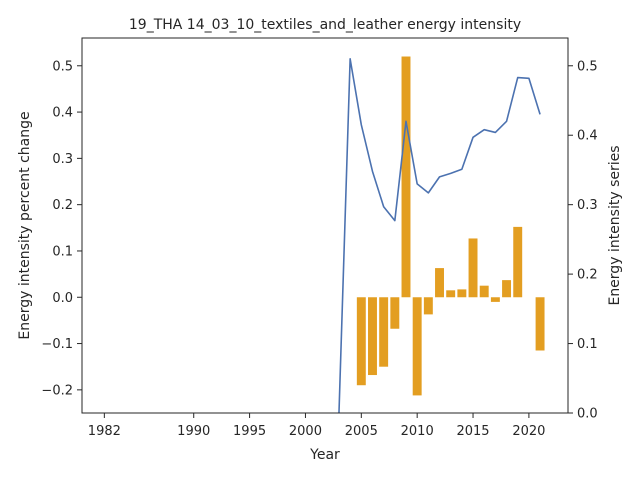 Image resolution: width=640 pixels, height=480 pixels. What do you see at coordinates (249, 431) in the screenshot?
I see `x-tick-label: 1995` at bounding box center [249, 431].